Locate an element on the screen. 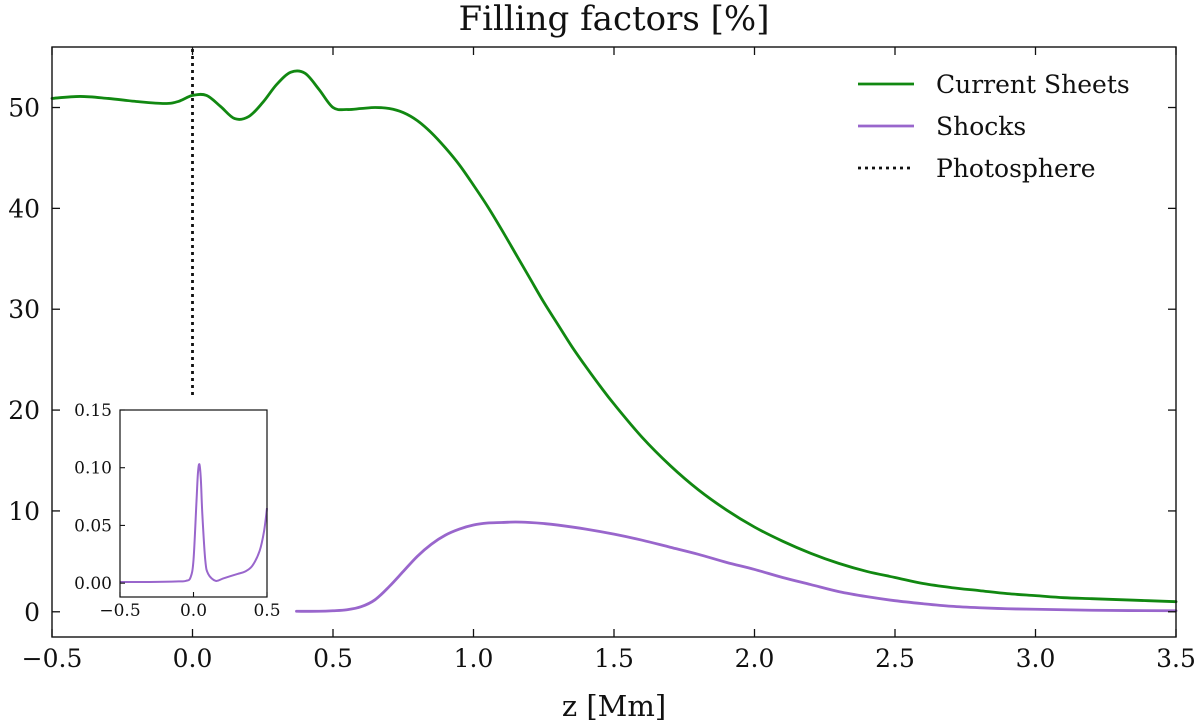  inset-x-tick-label: 0.0 is located at coordinates (193, 611).